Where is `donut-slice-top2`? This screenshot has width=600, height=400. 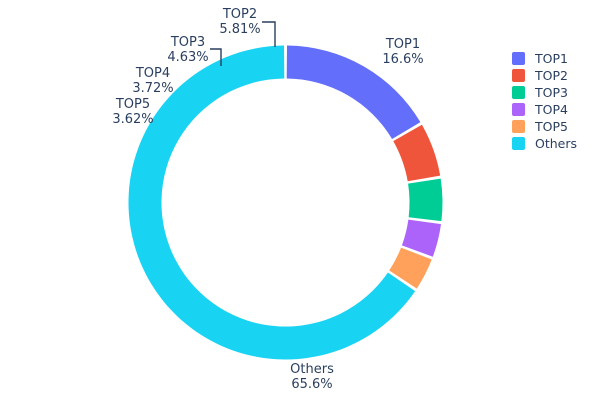
donut-slice-top2 is located at coordinates (417, 153).